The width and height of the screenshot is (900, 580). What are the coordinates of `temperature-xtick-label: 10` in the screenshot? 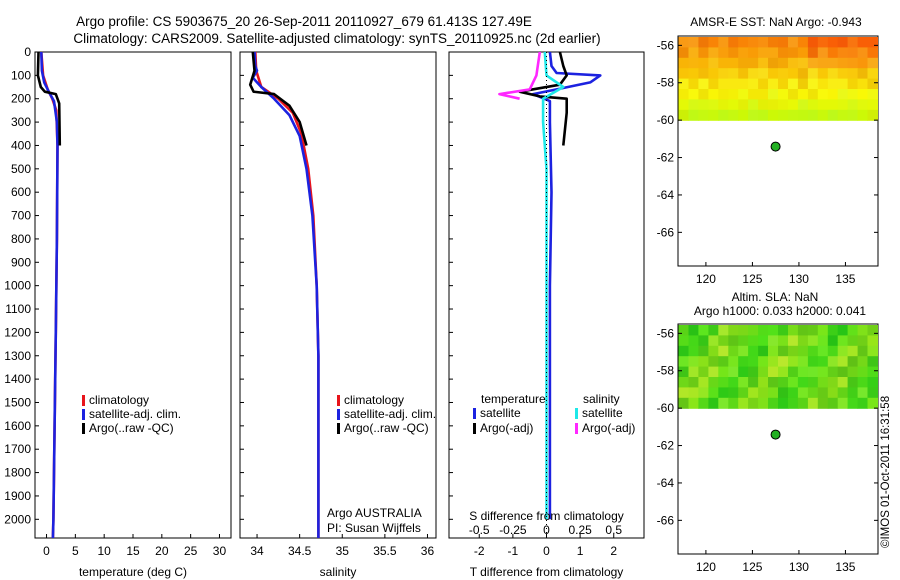 It's located at (104, 551).